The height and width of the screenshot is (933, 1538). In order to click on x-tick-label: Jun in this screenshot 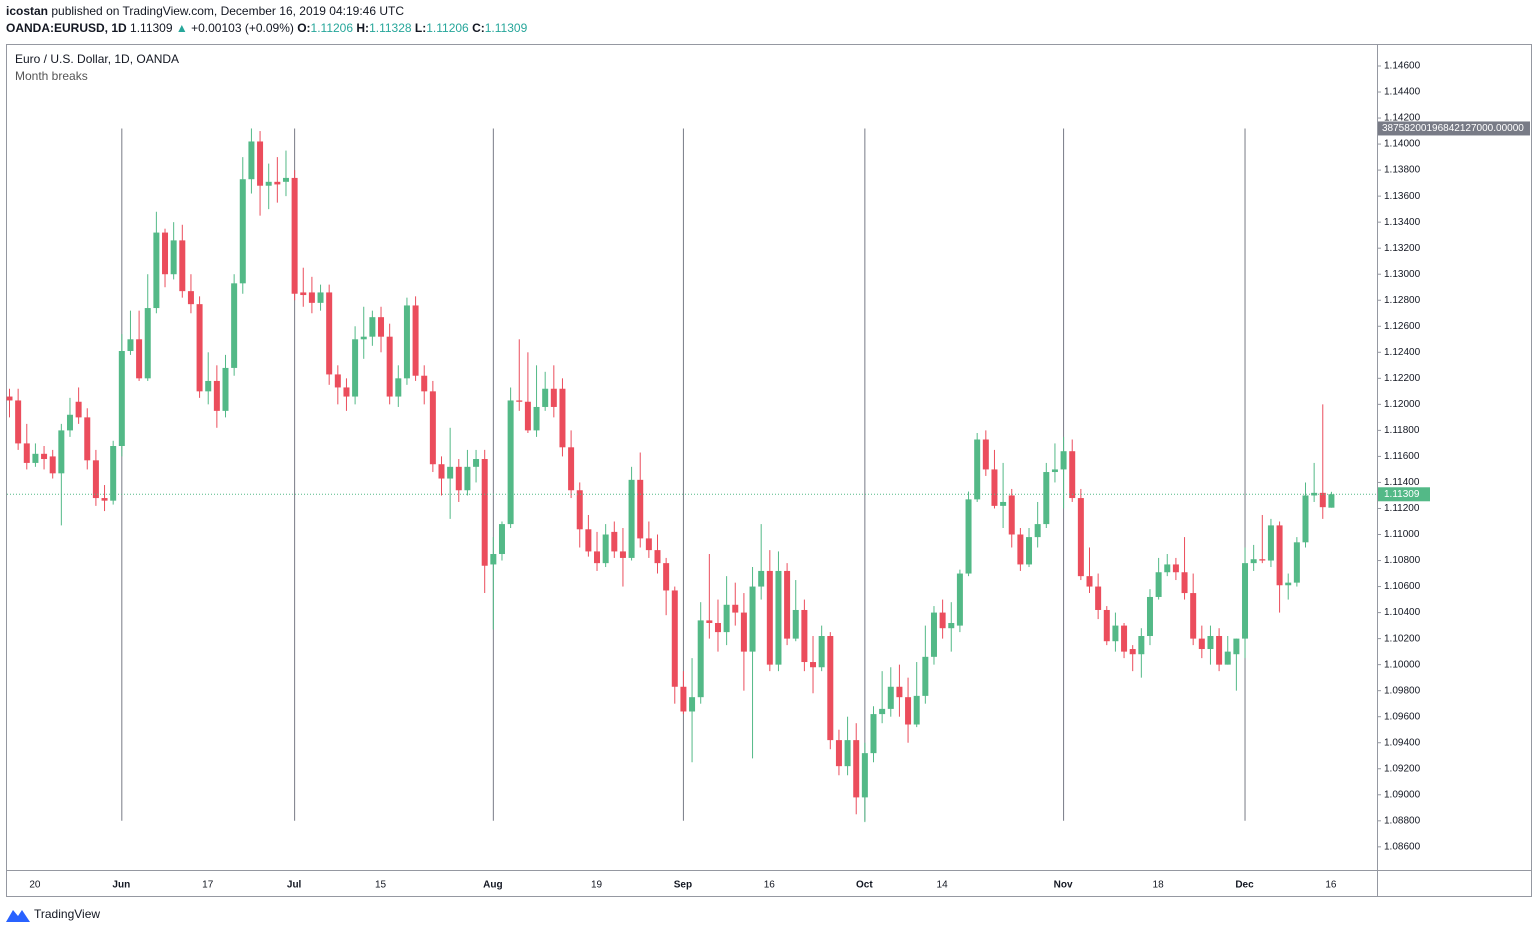, I will do `click(121, 885)`.